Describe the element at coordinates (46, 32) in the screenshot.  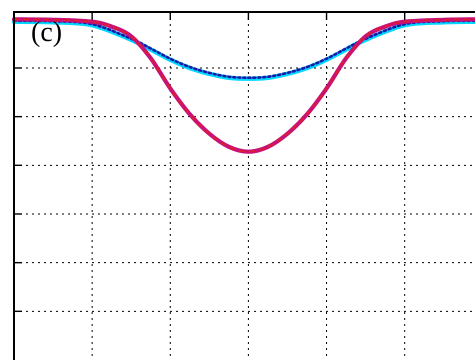
I see `panel-label: (c)` at that location.